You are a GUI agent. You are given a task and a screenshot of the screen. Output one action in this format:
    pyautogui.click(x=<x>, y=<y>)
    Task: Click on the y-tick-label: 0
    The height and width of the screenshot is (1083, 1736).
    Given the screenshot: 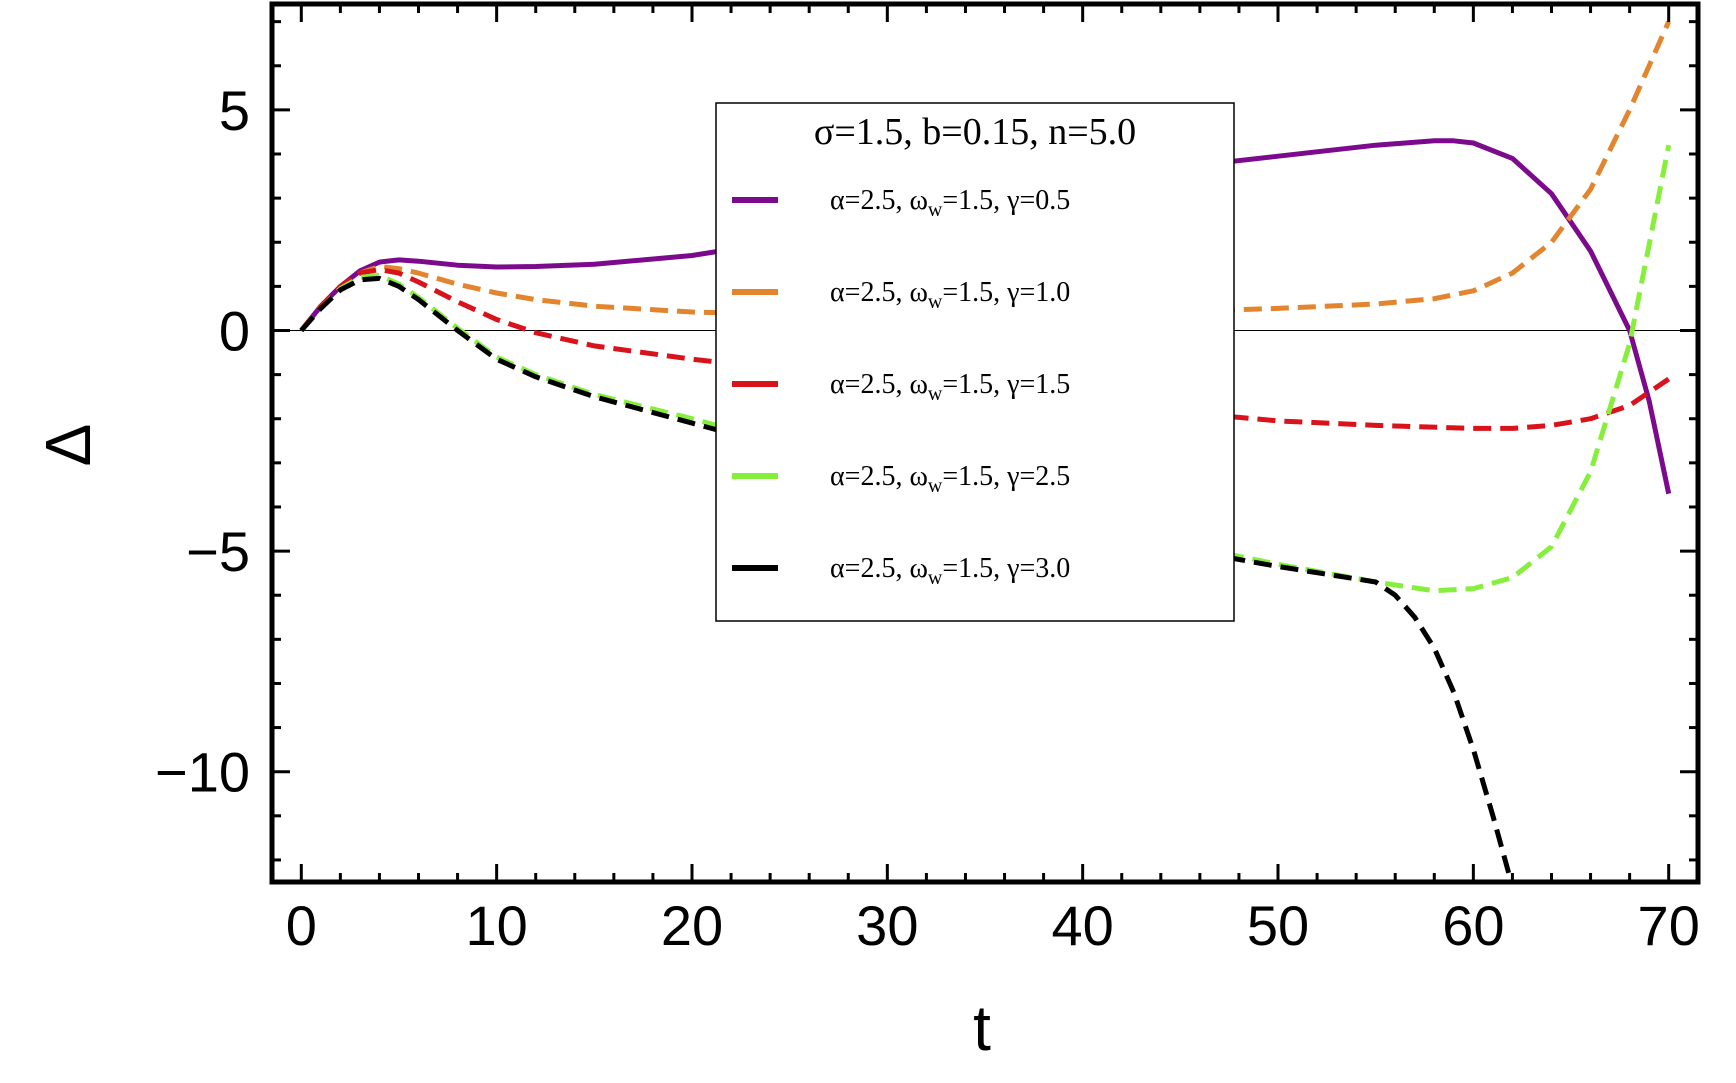 What is the action you would take?
    pyautogui.click(x=234, y=330)
    